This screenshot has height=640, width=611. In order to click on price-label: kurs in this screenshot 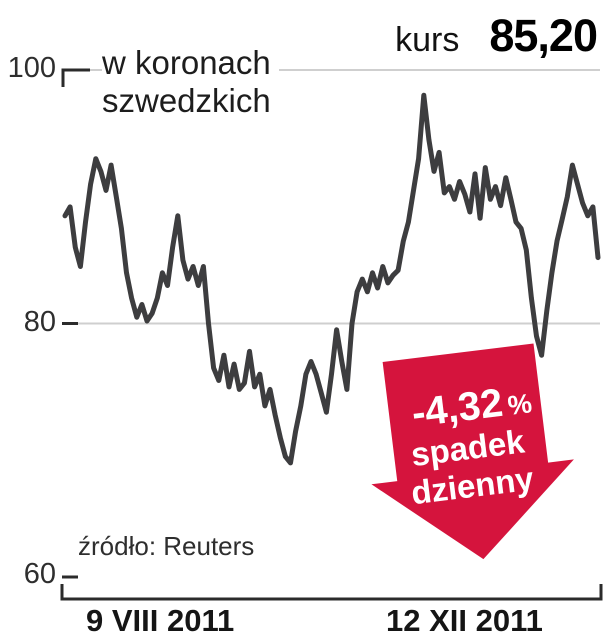, I will do `click(427, 40)`.